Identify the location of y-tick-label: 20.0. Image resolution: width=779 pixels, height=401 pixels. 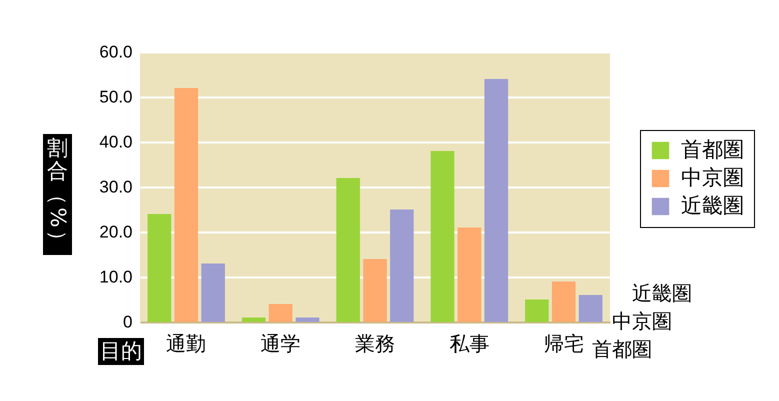
(115, 232).